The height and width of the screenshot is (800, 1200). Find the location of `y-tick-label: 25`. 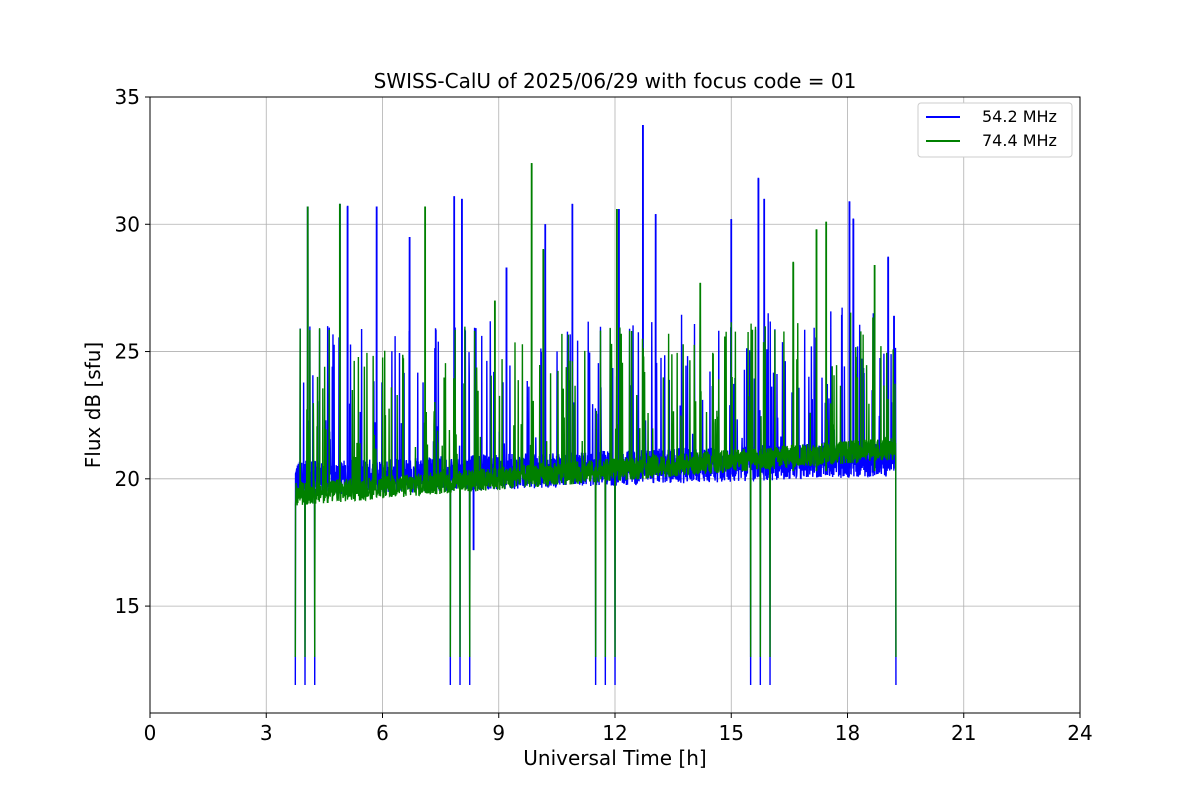

y-tick-label: 25 is located at coordinates (127, 352).